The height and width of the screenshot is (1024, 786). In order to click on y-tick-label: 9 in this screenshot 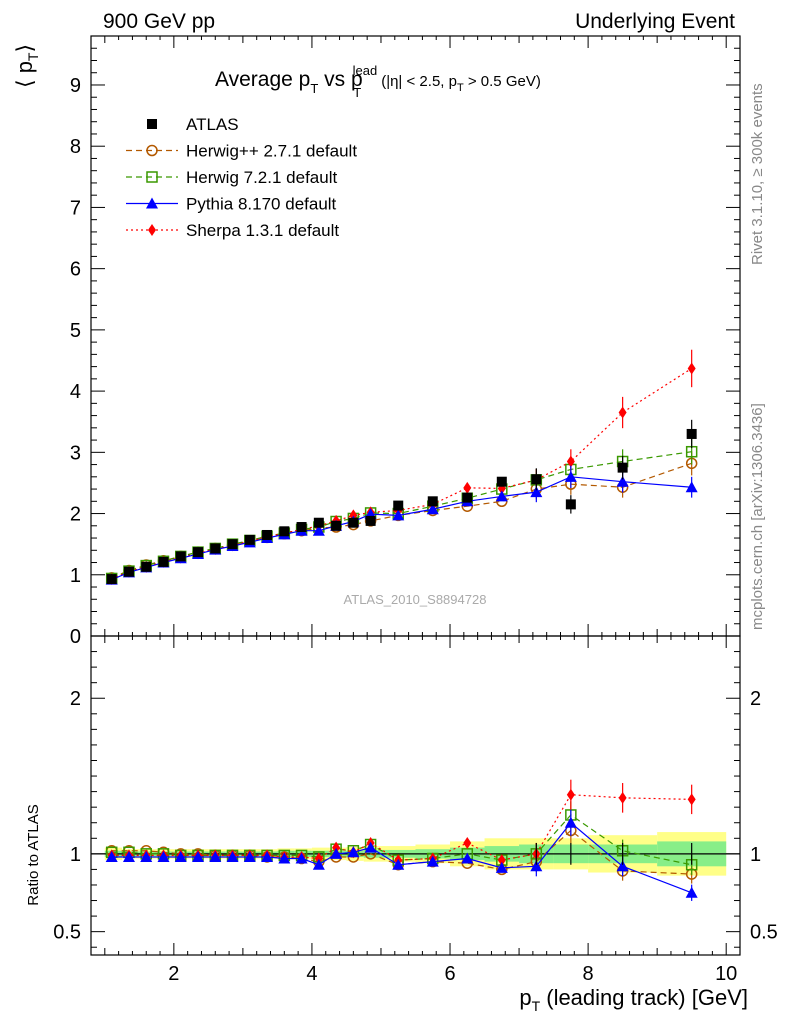, I will do `click(75, 86)`.